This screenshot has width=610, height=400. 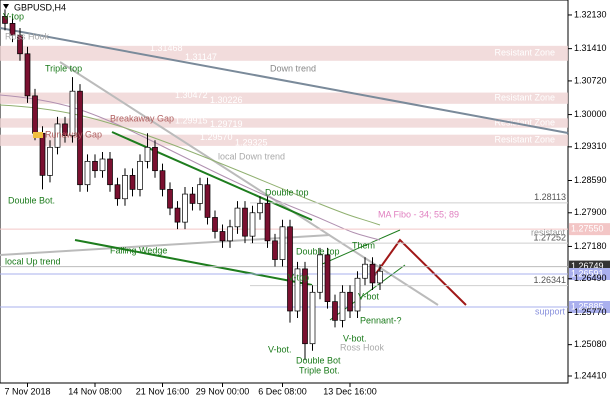 What do you see at coordinates (381, 320) in the screenshot?
I see `annotation: Pennant-?` at bounding box center [381, 320].